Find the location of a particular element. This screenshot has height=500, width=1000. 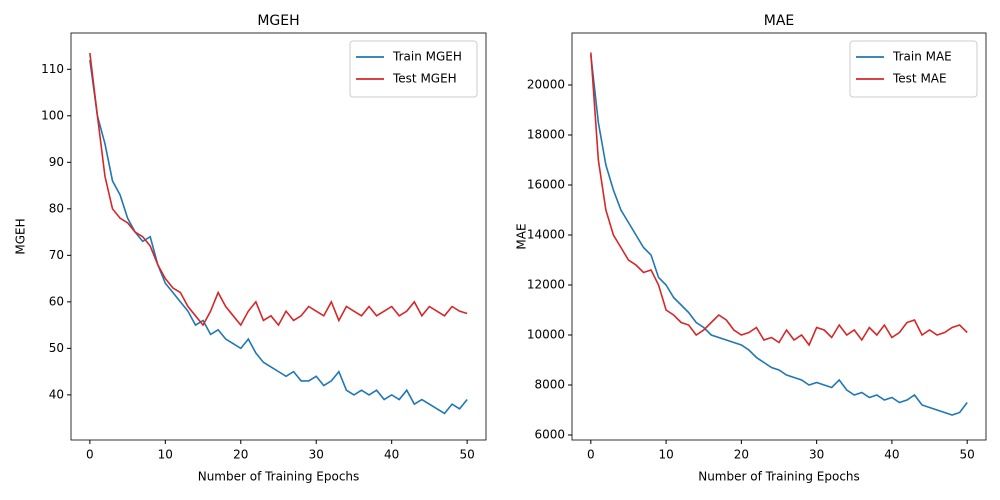

y-tick-label: 10000 is located at coordinates (546, 335).